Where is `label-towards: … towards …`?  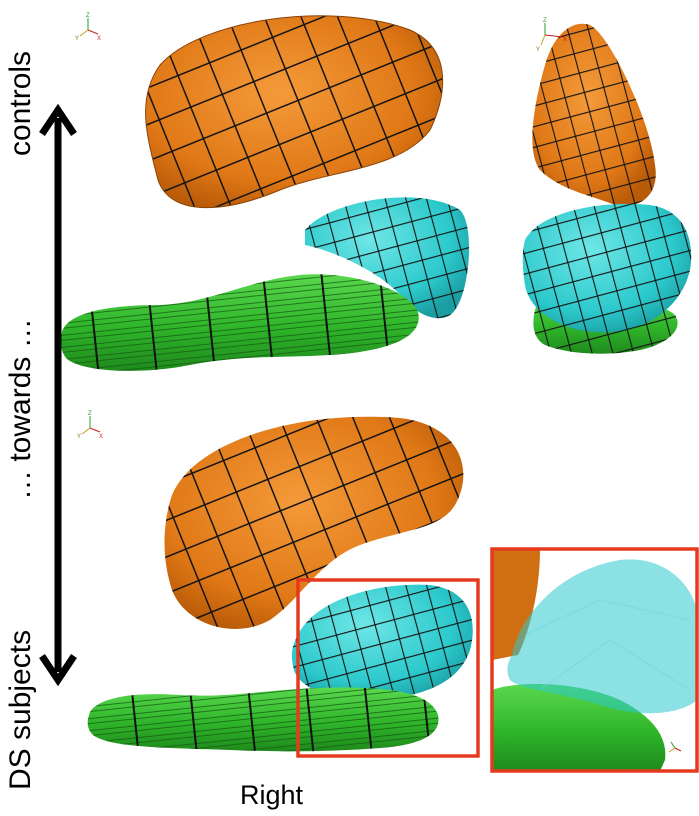 label-towards: … towards … is located at coordinates (20, 409).